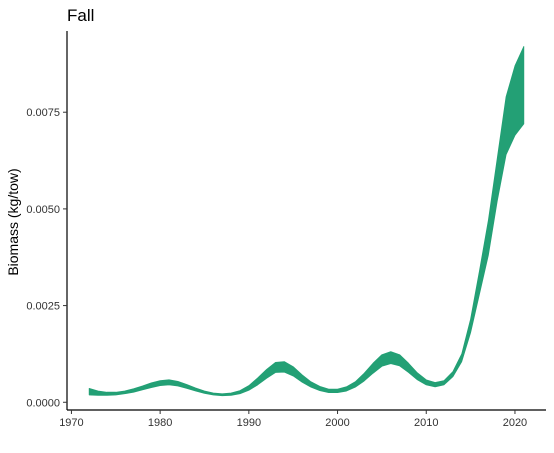 The width and height of the screenshot is (554, 453). I want to click on x-tick-label: 1980, so click(160, 423).